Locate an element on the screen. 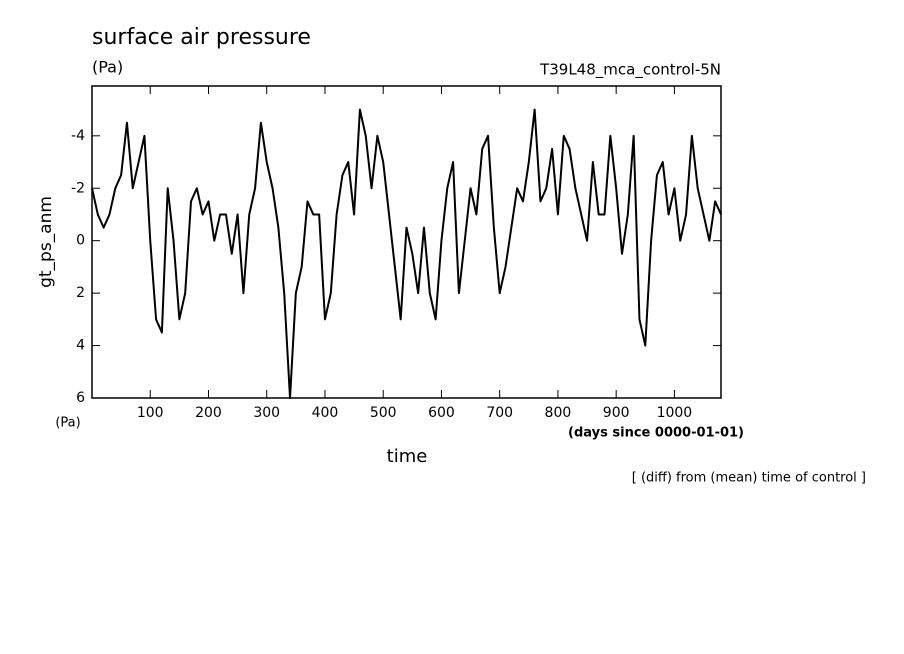  x-tick-label: 500 is located at coordinates (383, 413).